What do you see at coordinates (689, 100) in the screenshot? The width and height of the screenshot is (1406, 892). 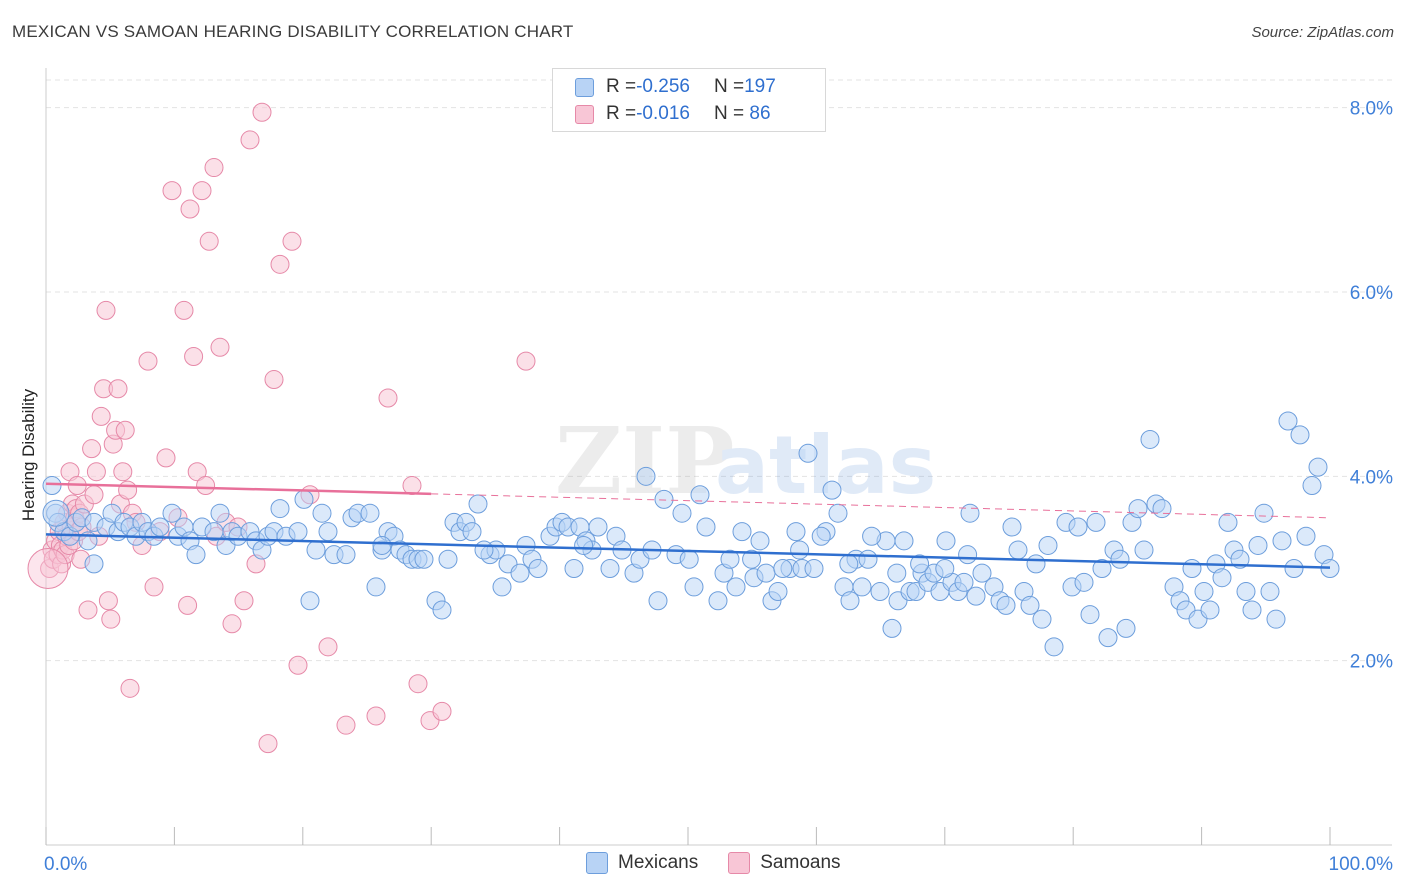 I see `correlation-legend: R = -0.256 N = 197 R = -0.016 N = 86` at bounding box center [689, 100].